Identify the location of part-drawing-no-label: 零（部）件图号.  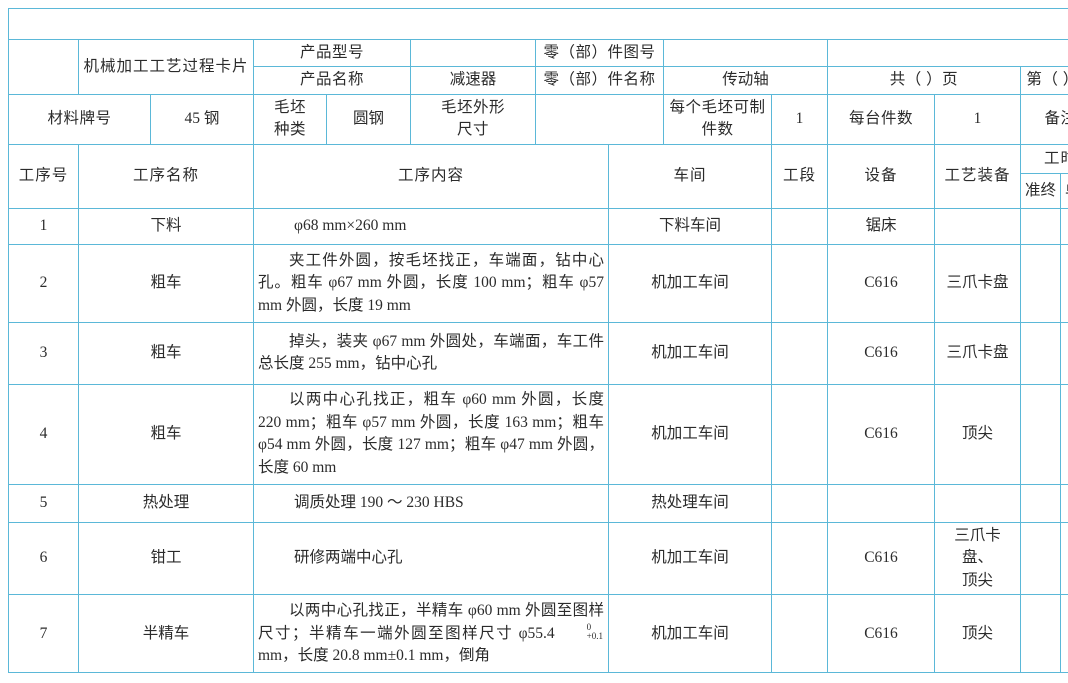
(599, 53).